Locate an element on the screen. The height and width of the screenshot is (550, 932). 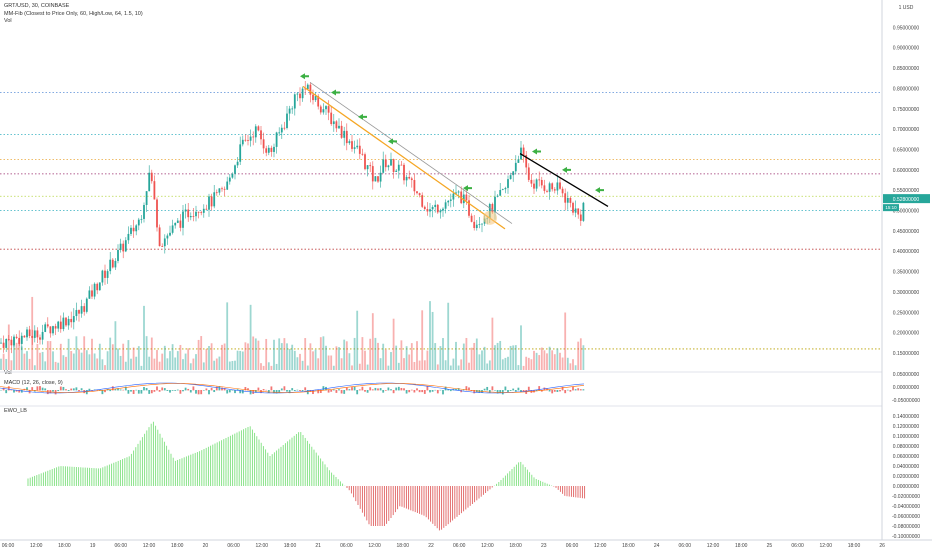
macd-tick-label: 0.00000000 is located at coordinates (906, 388).